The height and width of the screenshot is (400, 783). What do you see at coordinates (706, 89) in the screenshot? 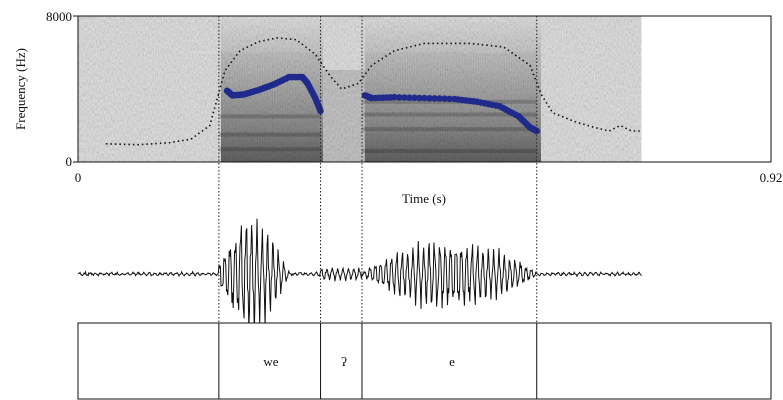
I see `spectrogram-blank-area` at bounding box center [706, 89].